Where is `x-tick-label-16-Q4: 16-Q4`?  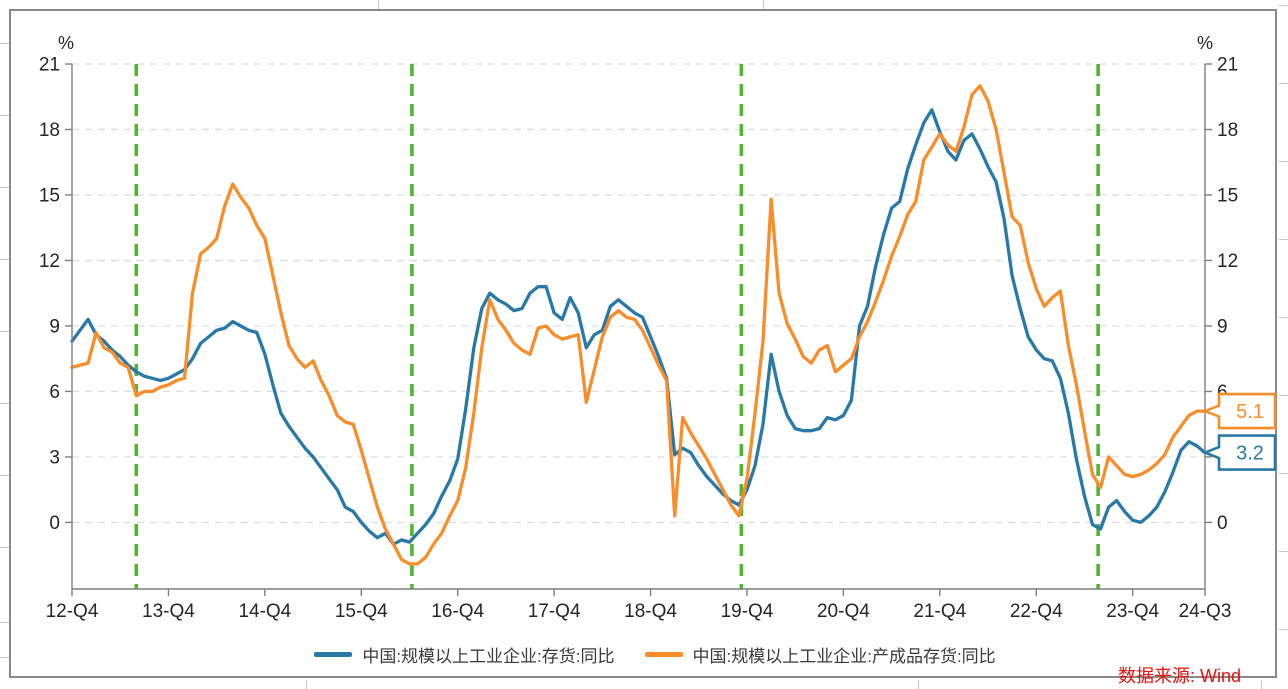
x-tick-label-16-Q4: 16-Q4 is located at coordinates (457, 611).